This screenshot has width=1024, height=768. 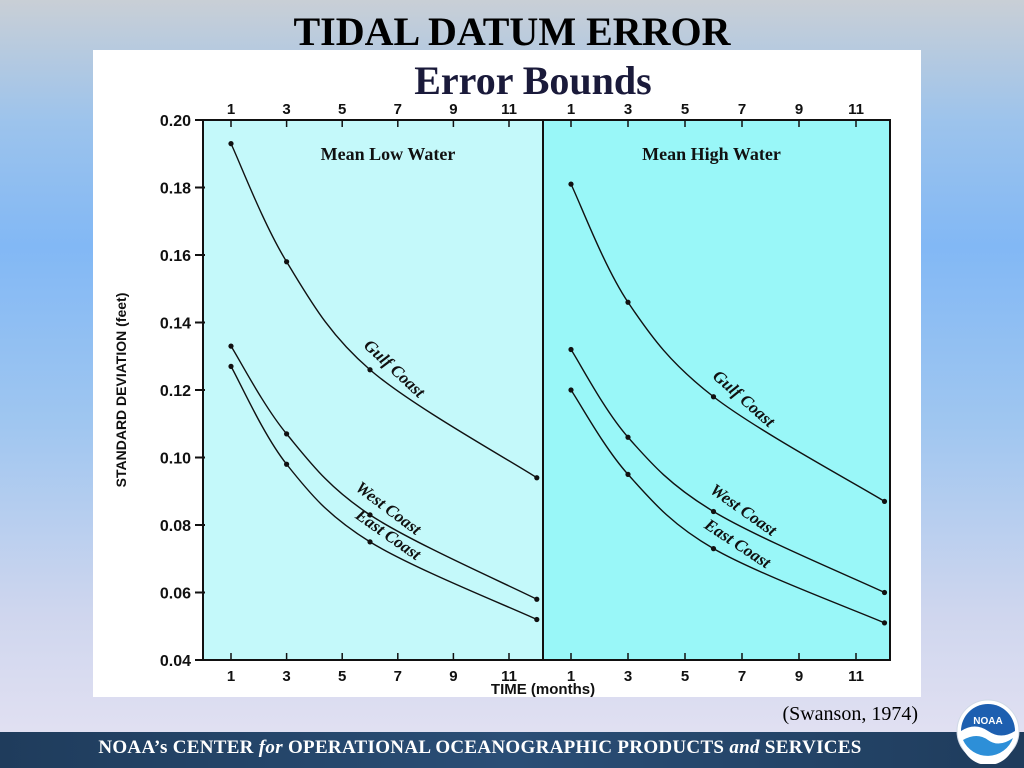 I want to click on y-tick-label: 0.06, so click(x=175, y=594).